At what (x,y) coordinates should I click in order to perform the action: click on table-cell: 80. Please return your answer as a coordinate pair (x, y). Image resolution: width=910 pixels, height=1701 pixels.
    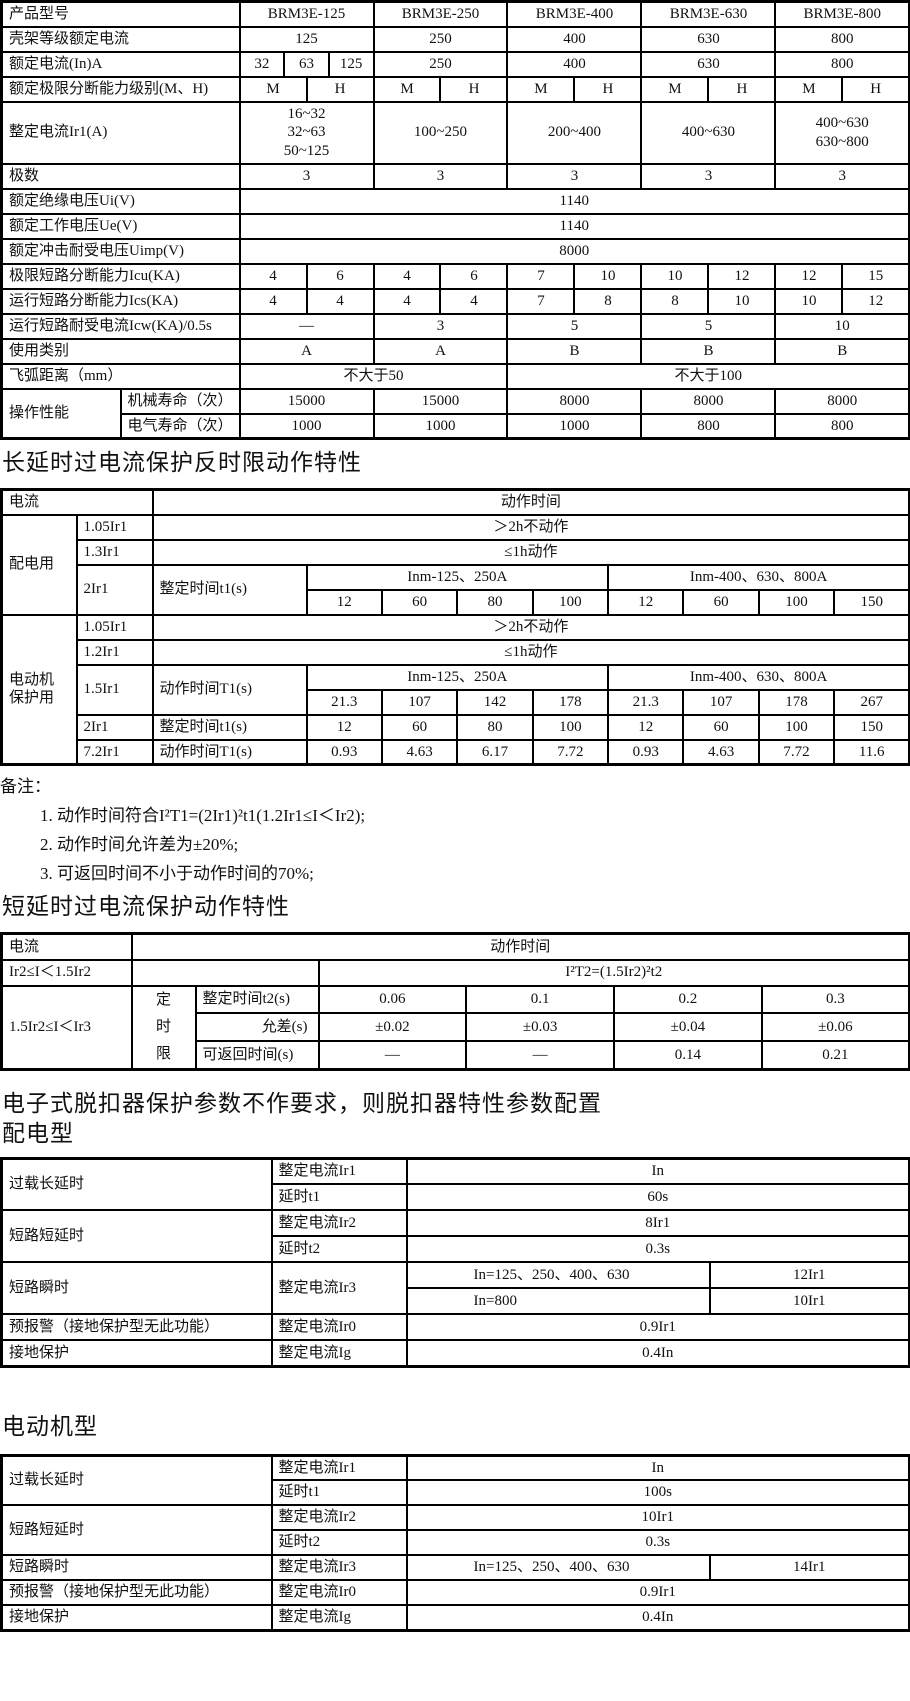
    Looking at the image, I should click on (495, 727).